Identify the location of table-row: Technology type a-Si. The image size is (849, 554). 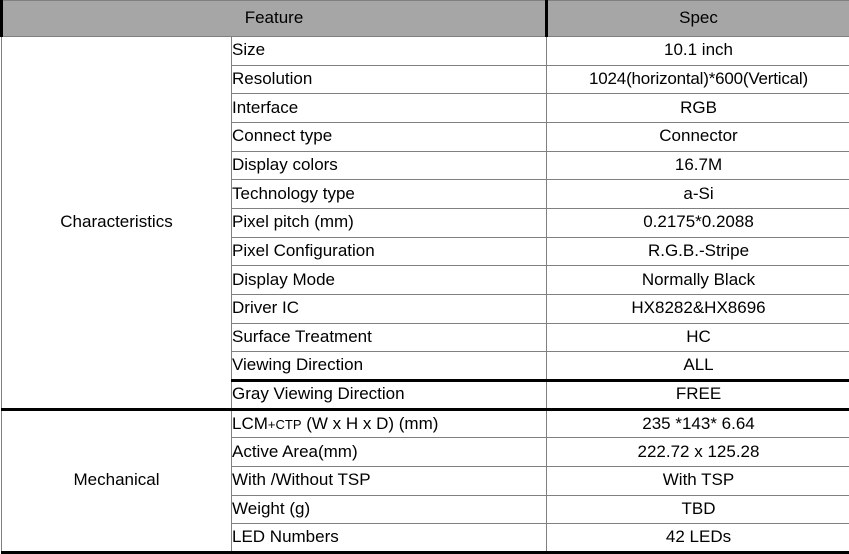
(425, 194).